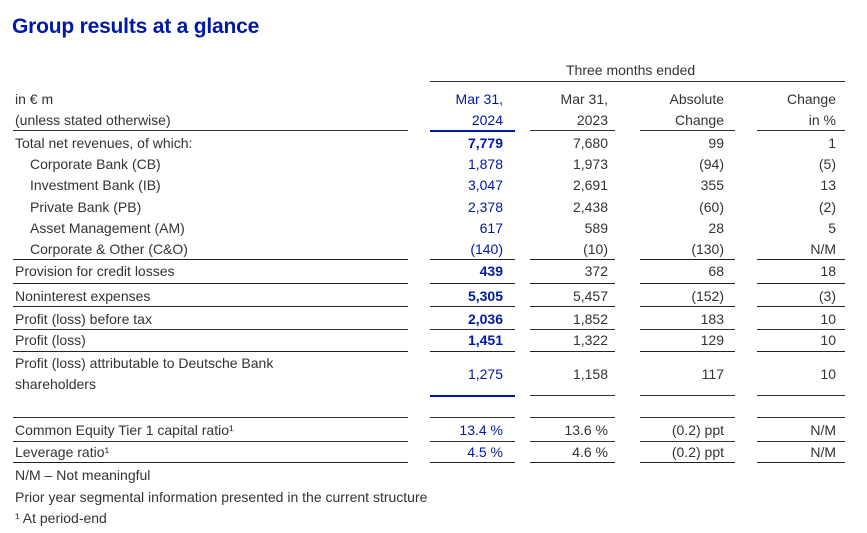 The width and height of the screenshot is (867, 533). Describe the element at coordinates (590, 452) in the screenshot. I see `value-2023: 4.6 %` at that location.